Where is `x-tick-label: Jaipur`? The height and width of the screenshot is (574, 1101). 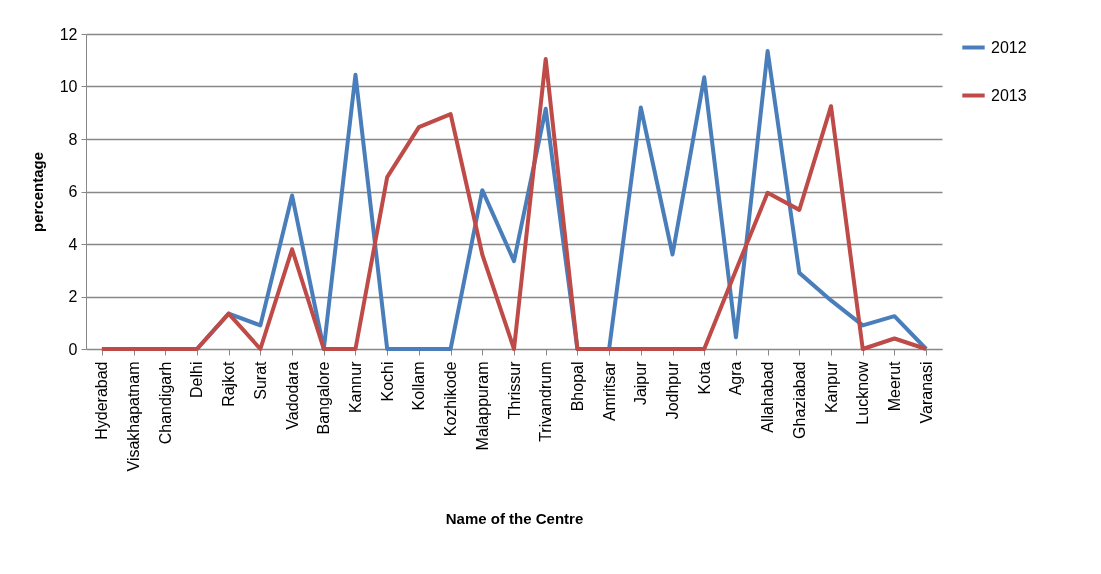 x-tick-label: Jaipur is located at coordinates (641, 383).